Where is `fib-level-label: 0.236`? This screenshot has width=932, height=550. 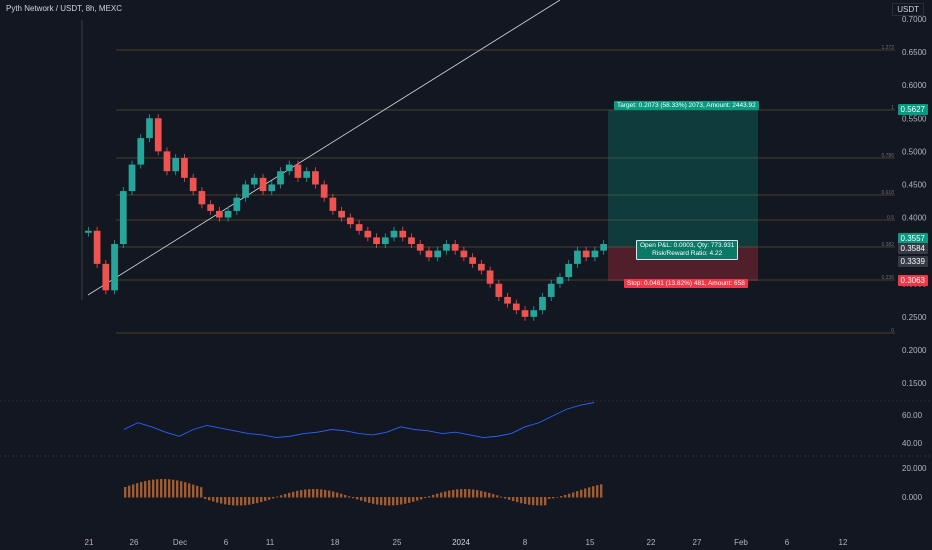
fib-level-label: 0.236 is located at coordinates (887, 278).